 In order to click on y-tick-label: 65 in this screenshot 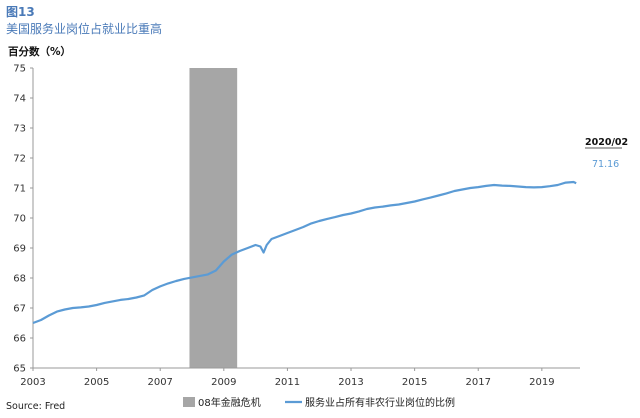, I will do `click(19, 369)`.